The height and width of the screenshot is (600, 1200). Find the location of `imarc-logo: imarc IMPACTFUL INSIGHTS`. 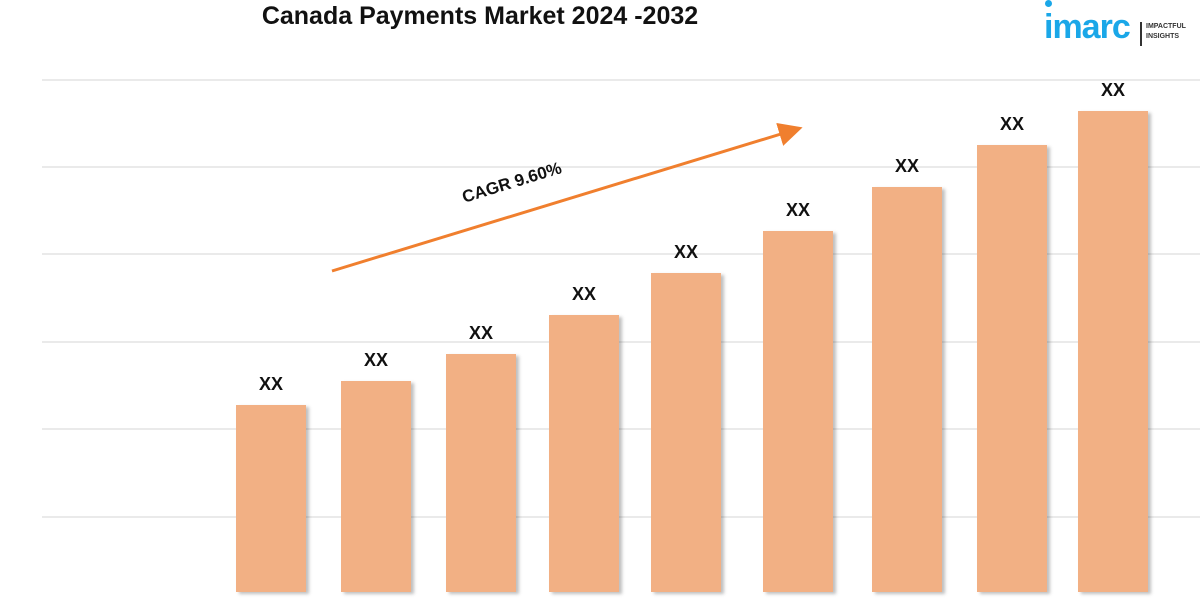

imarc-logo: imarc IMPACTFUL INSIGHTS is located at coordinates (1115, 24).